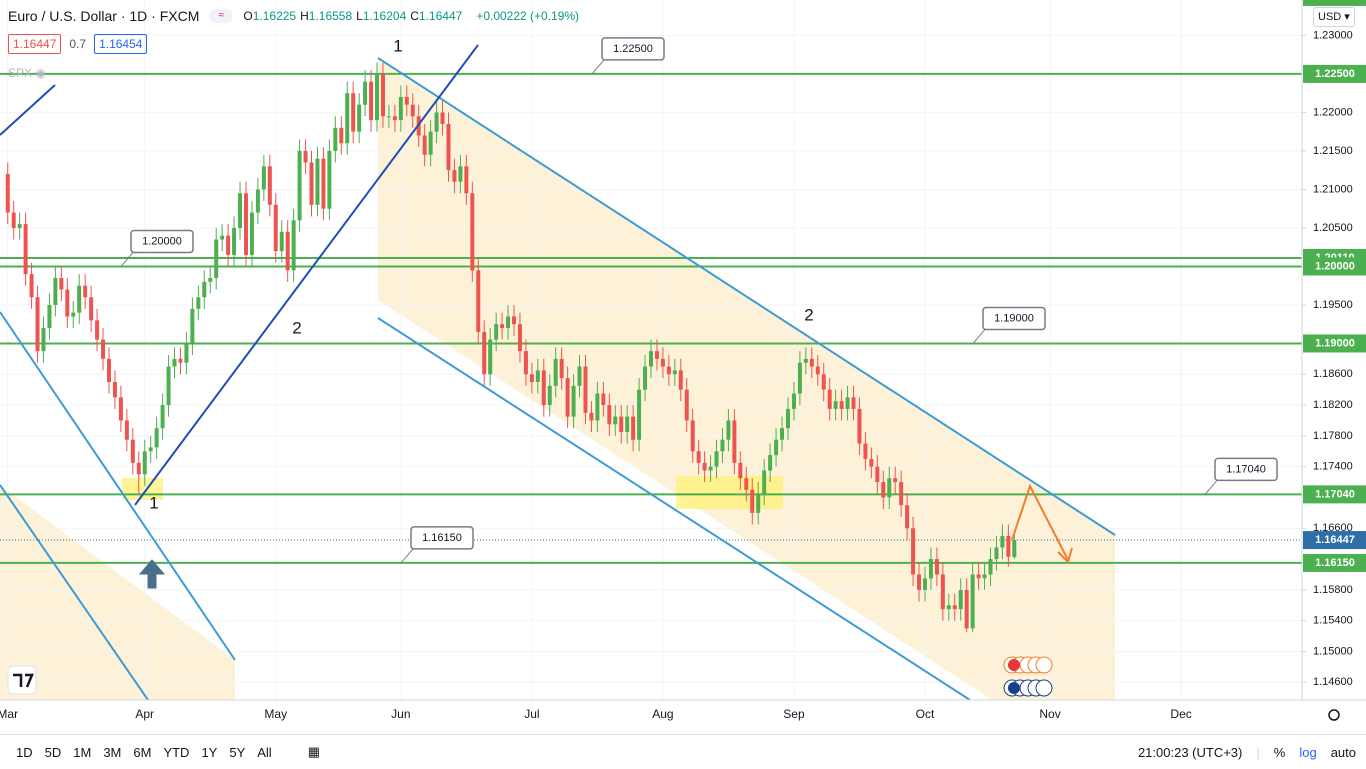 The width and height of the screenshot is (1366, 769). I want to click on ohlc: O1.16225 H1.16558 L1.16204 C1.16447, so click(354, 16).